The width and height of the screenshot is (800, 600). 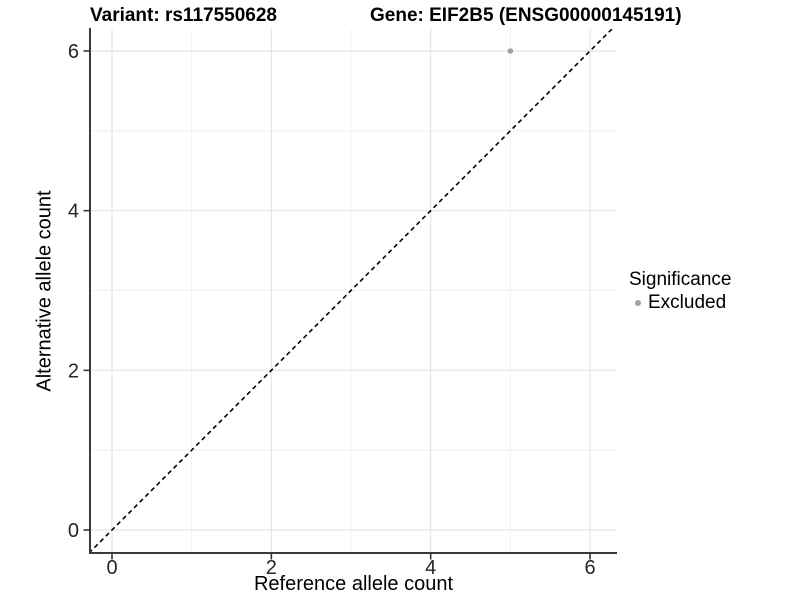 What do you see at coordinates (73, 531) in the screenshot?
I see `y-tick-label: 0` at bounding box center [73, 531].